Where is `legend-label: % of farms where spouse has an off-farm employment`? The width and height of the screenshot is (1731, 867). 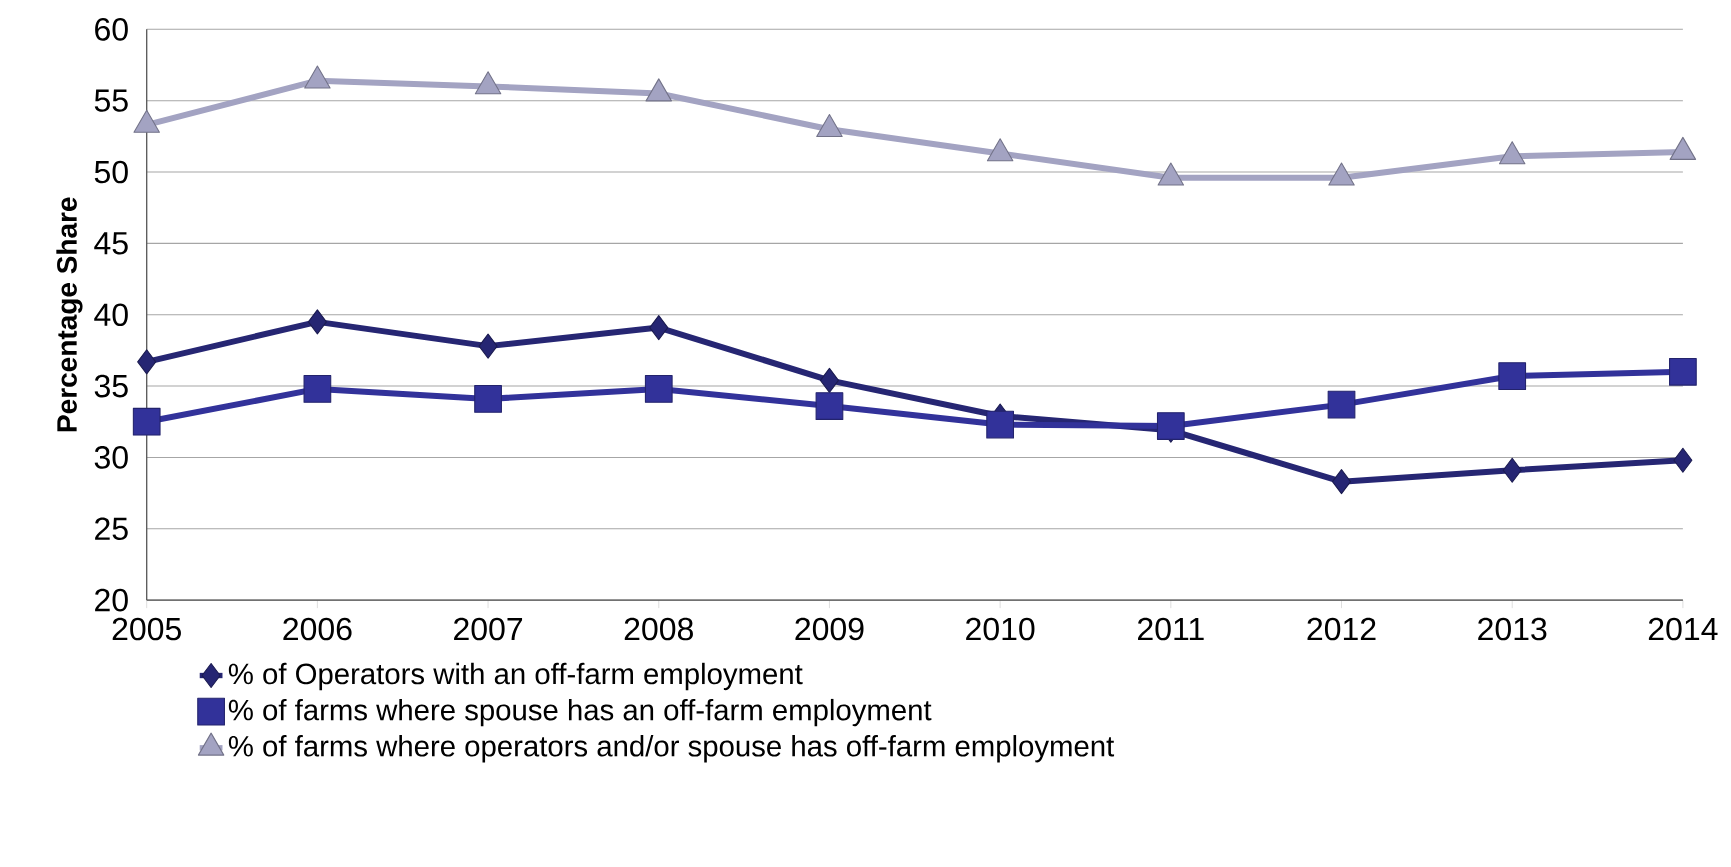 legend-label: % of farms where spouse has an off-farm employment is located at coordinates (580, 712).